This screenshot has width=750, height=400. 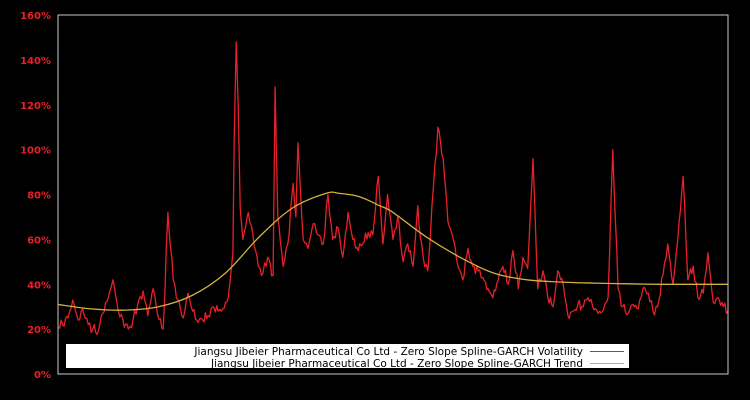 I want to click on y-tick-label: 80%, so click(x=39, y=196).